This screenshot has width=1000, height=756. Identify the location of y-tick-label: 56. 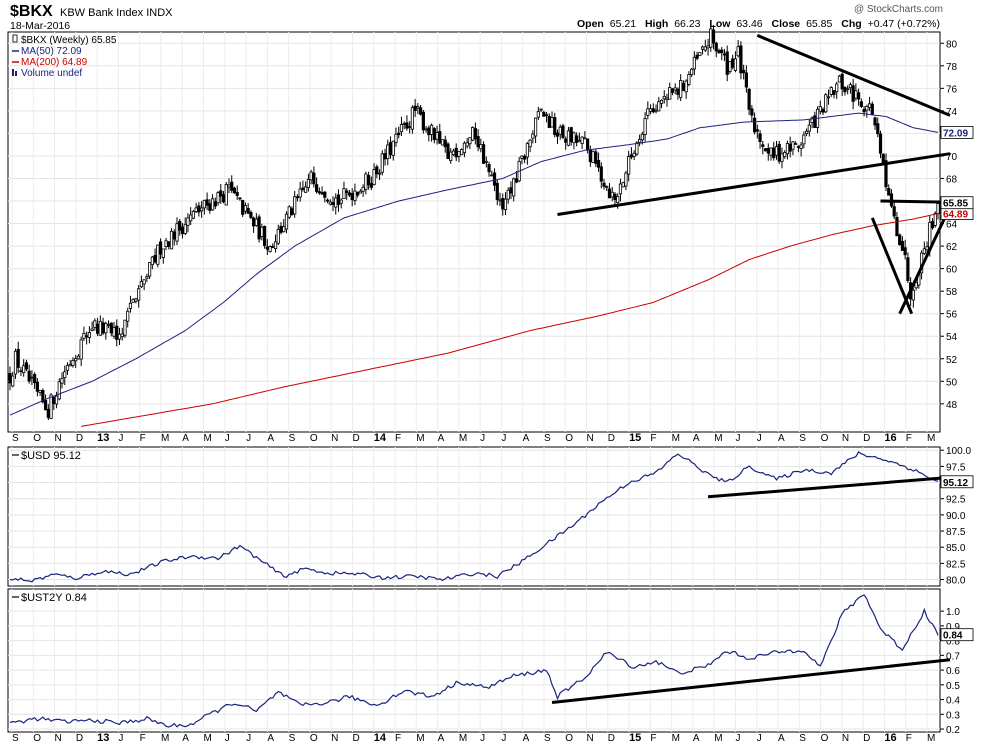
(952, 315).